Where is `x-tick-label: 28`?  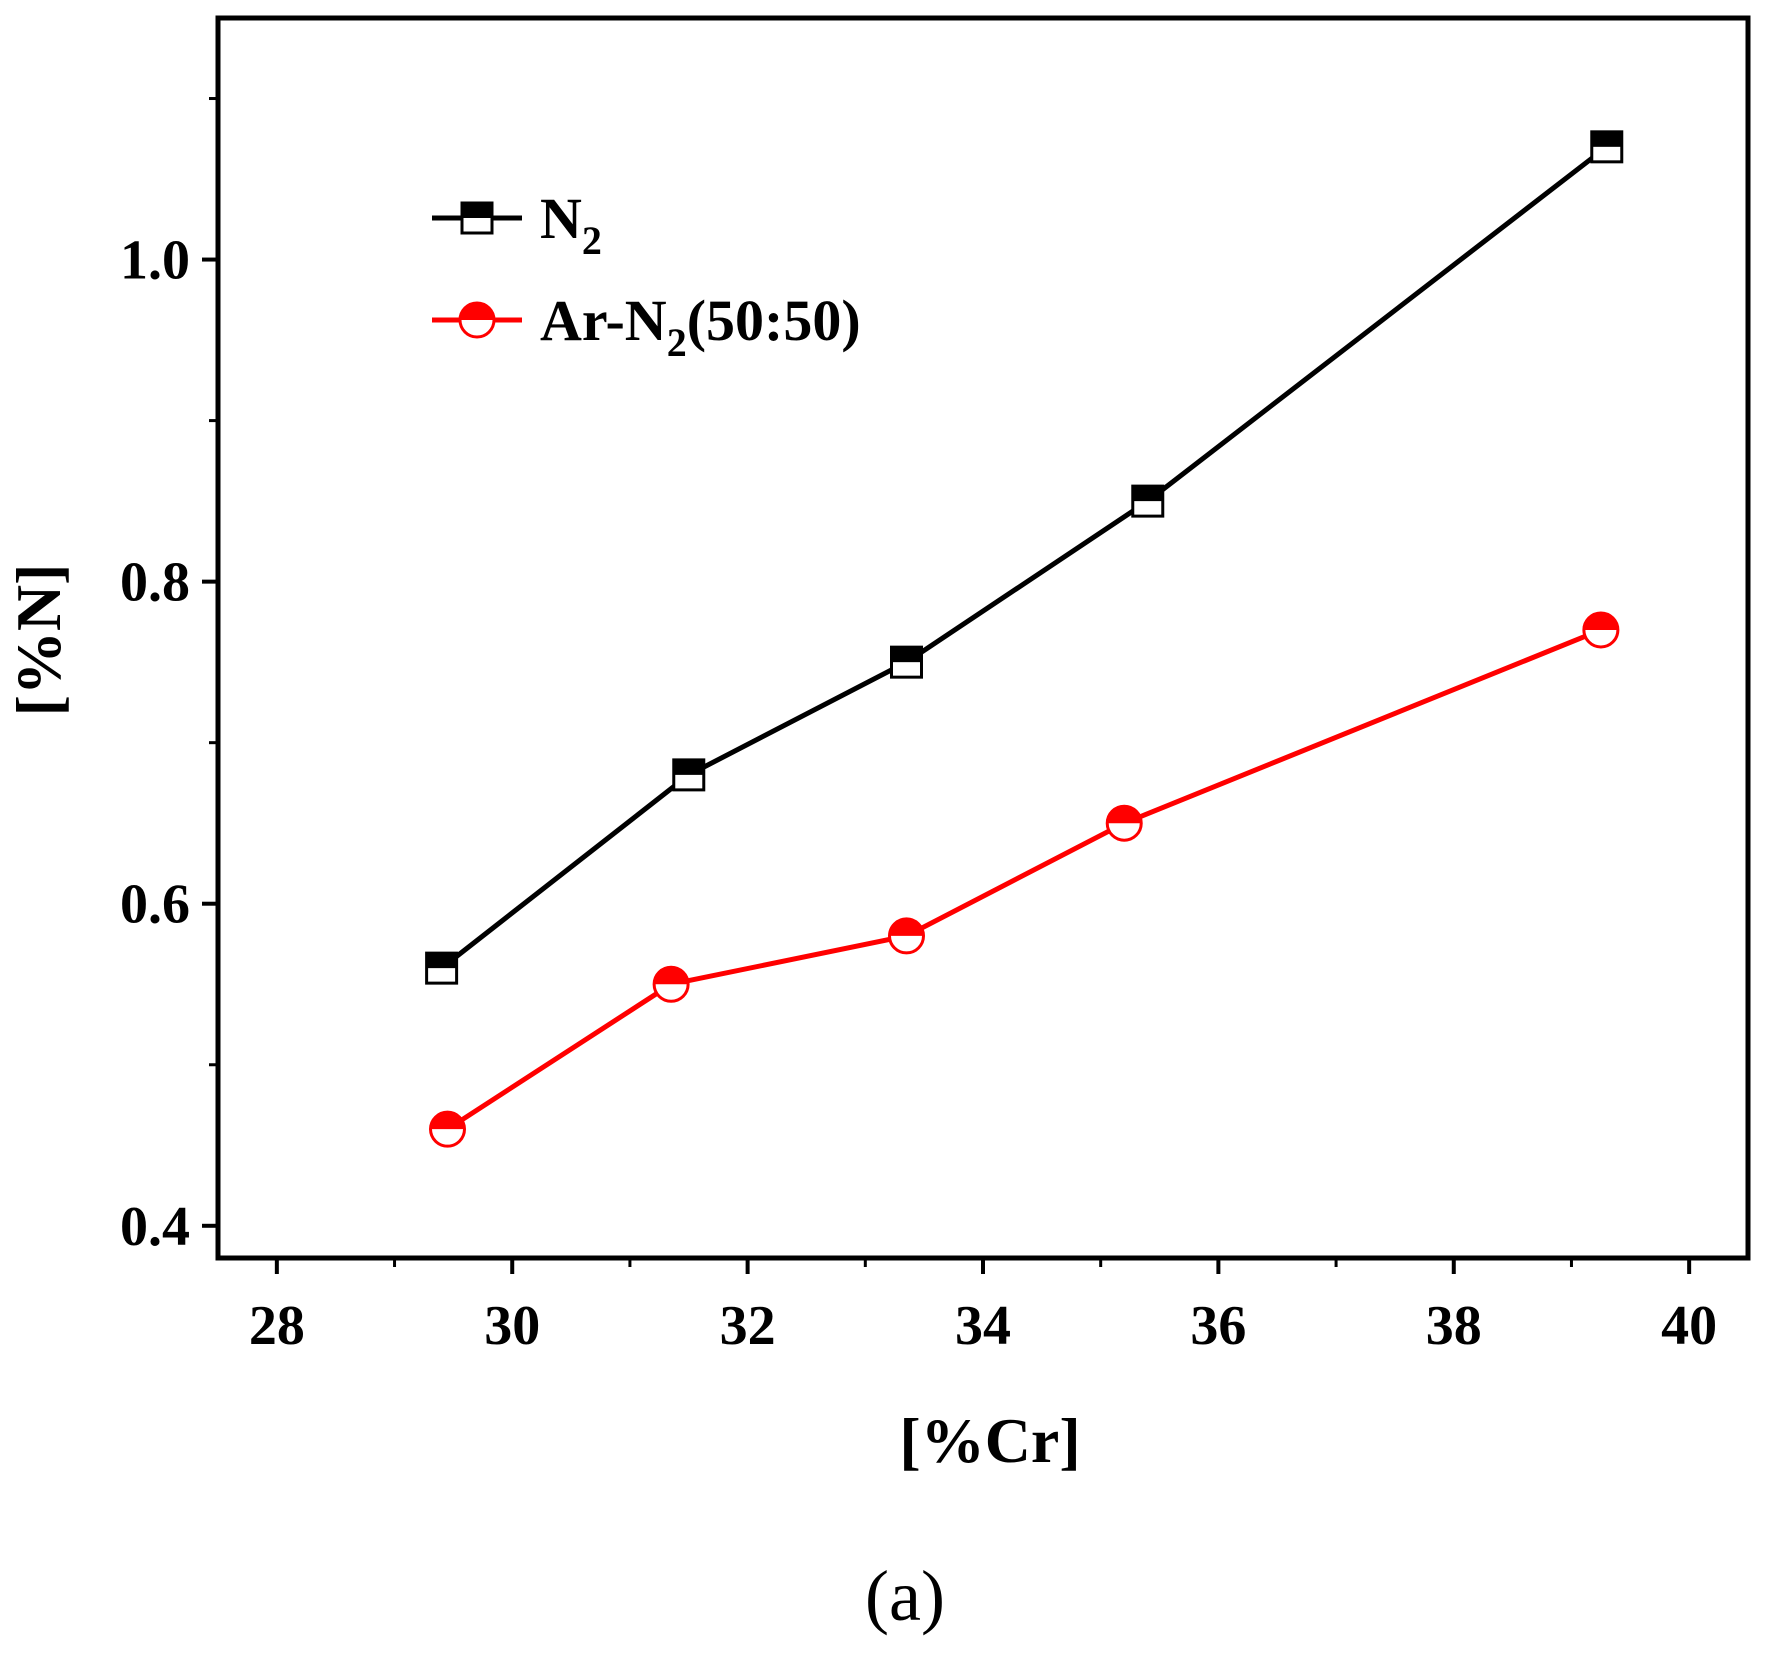
x-tick-label: 28 is located at coordinates (277, 1326).